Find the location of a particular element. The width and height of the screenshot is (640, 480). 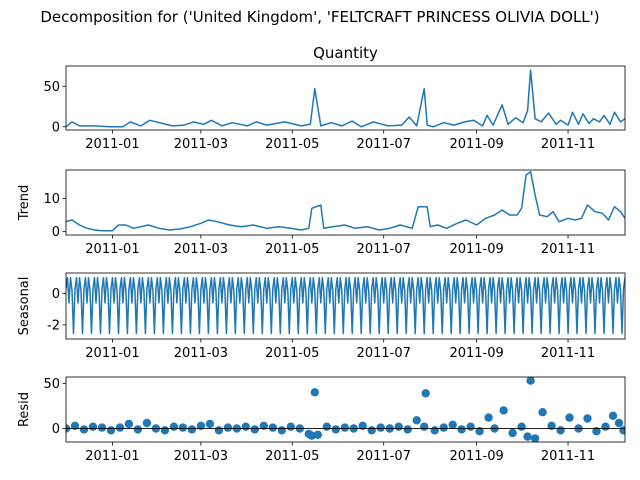

y-tick-label: 10 is located at coordinates (51, 199).